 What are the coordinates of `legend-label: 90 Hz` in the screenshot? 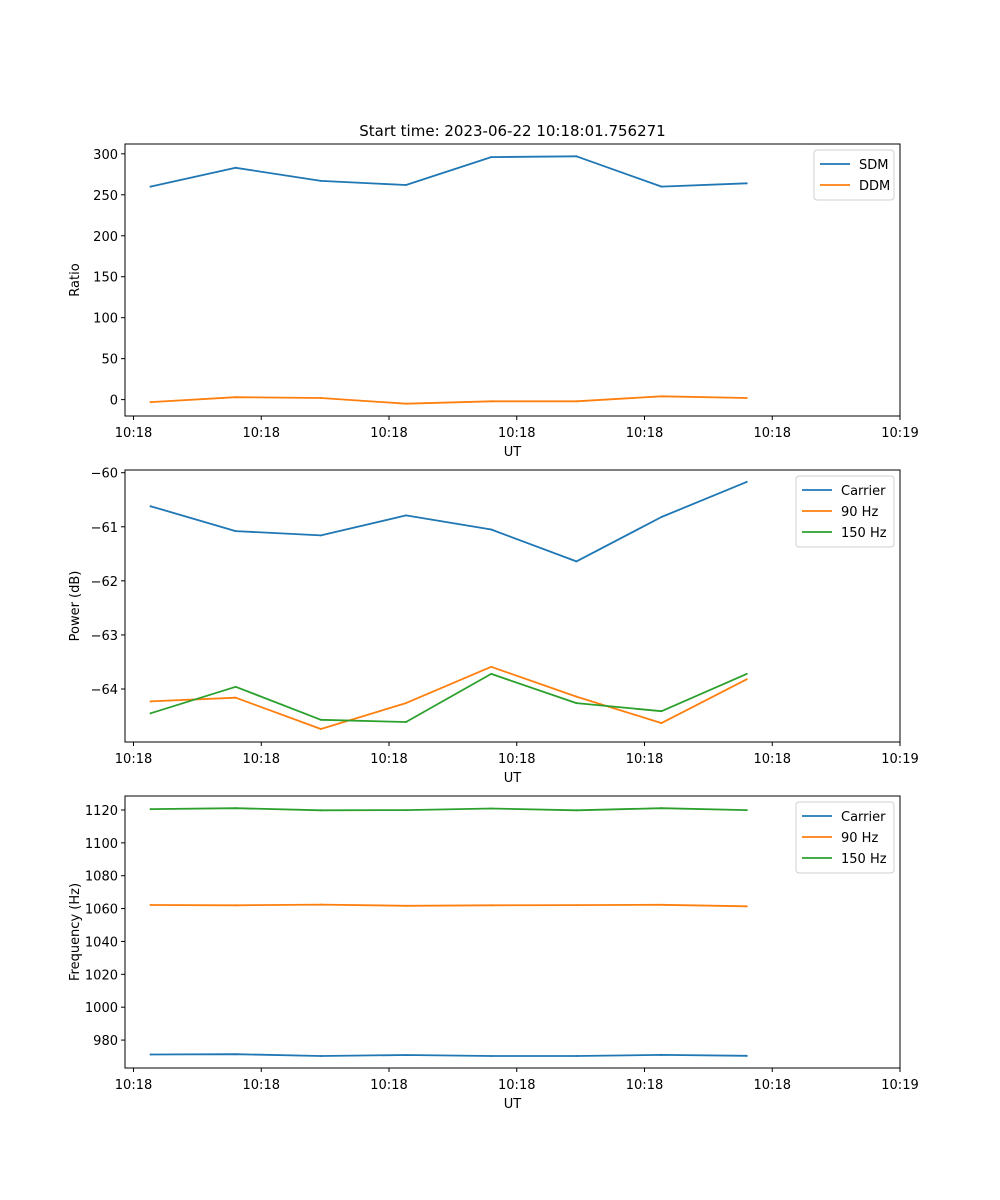 It's located at (859, 838).